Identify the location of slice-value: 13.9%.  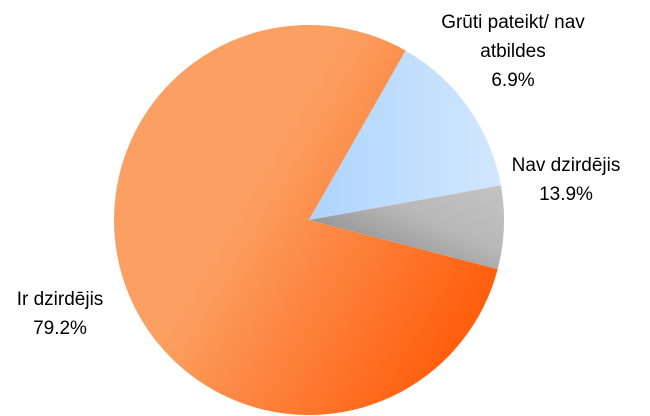
(566, 194).